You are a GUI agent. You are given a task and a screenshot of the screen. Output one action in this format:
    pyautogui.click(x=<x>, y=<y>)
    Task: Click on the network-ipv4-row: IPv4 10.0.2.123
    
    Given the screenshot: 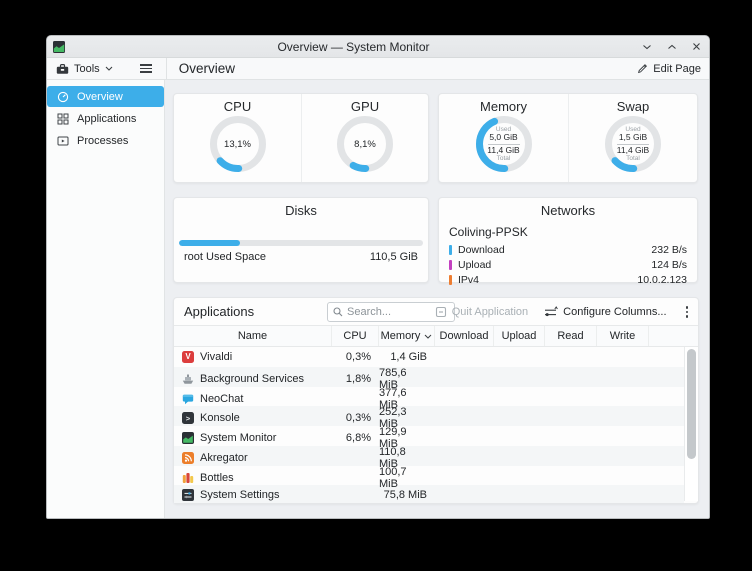 What is the action you would take?
    pyautogui.click(x=568, y=279)
    